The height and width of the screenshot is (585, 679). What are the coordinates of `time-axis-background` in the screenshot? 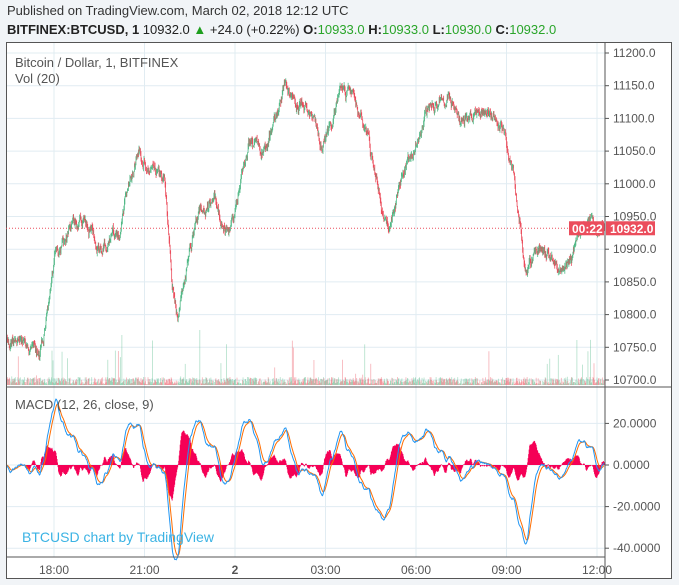 It's located at (305, 568).